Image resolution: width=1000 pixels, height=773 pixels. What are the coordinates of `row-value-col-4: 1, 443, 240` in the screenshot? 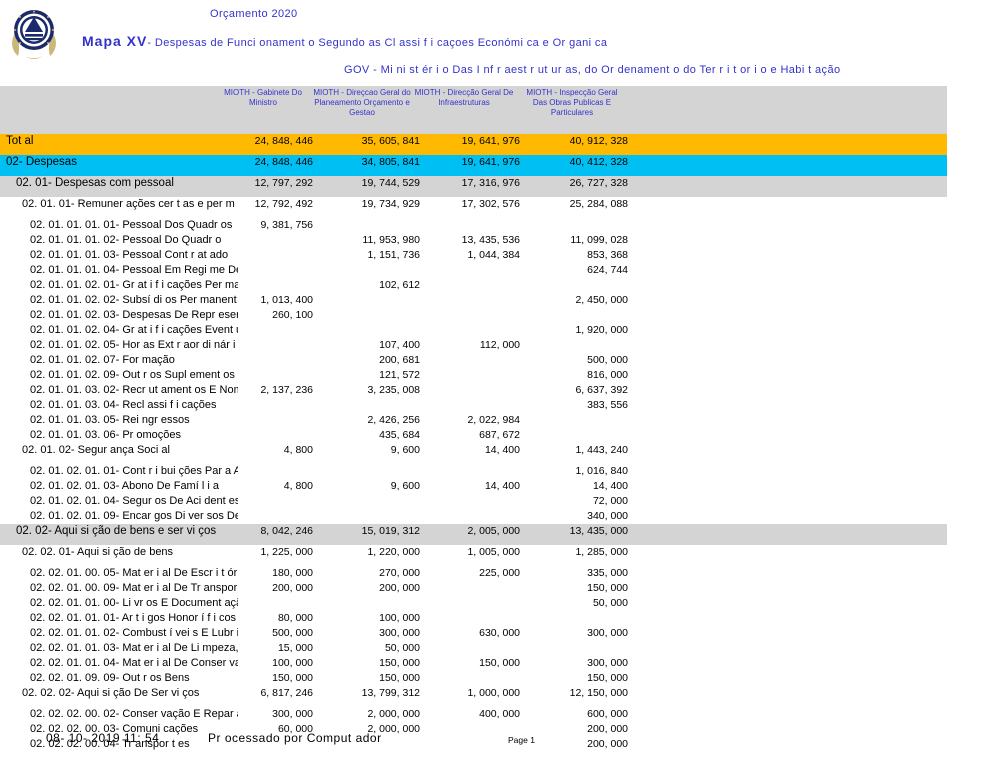 It's located at (601, 450).